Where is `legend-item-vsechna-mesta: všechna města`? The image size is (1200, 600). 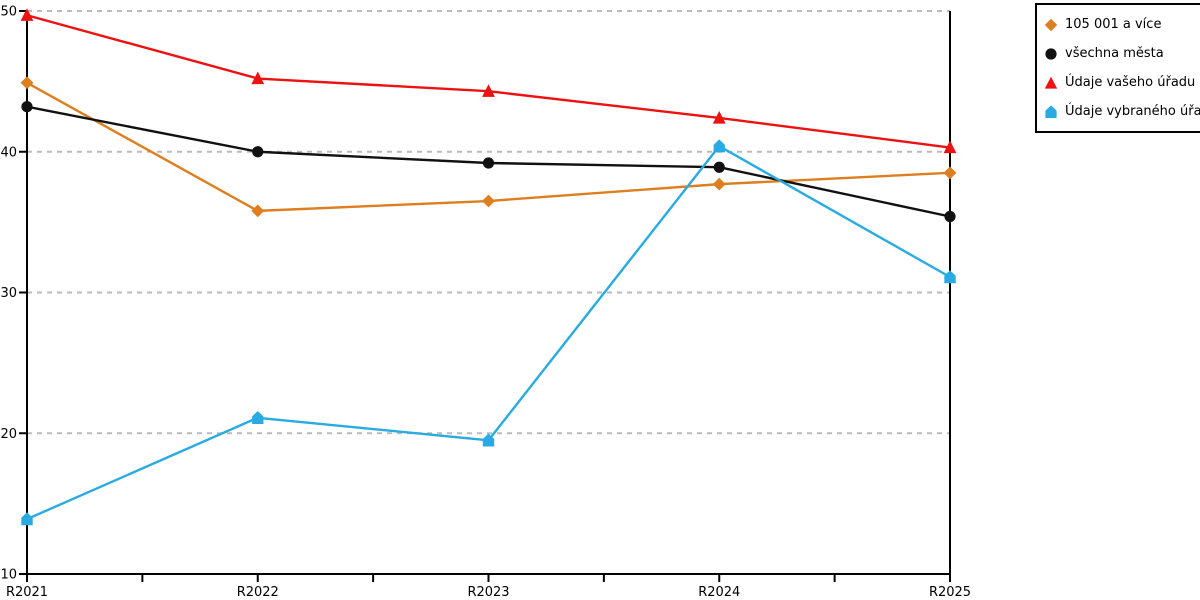 legend-item-vsechna-mesta: všechna města is located at coordinates (1122, 53).